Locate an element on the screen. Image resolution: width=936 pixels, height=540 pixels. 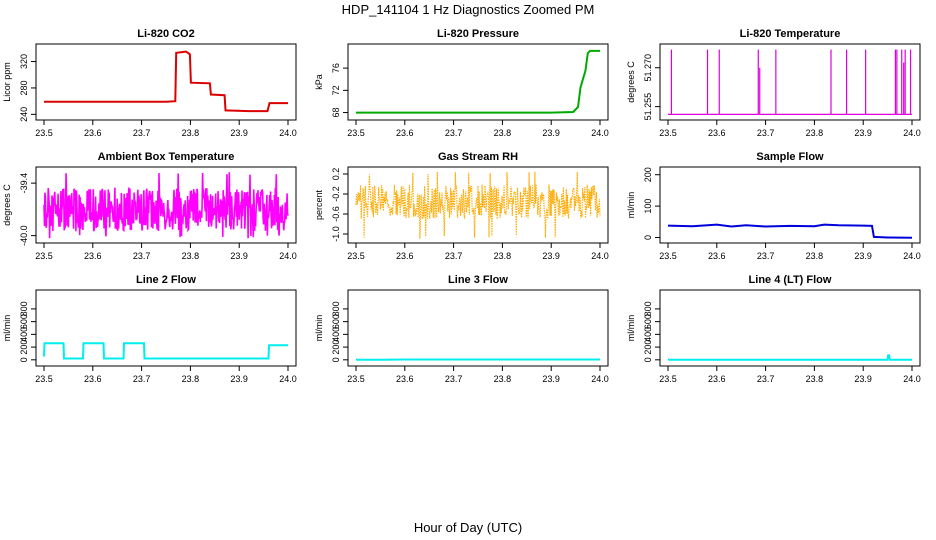
y-axis-label: degrees C is located at coordinates (631, 82).